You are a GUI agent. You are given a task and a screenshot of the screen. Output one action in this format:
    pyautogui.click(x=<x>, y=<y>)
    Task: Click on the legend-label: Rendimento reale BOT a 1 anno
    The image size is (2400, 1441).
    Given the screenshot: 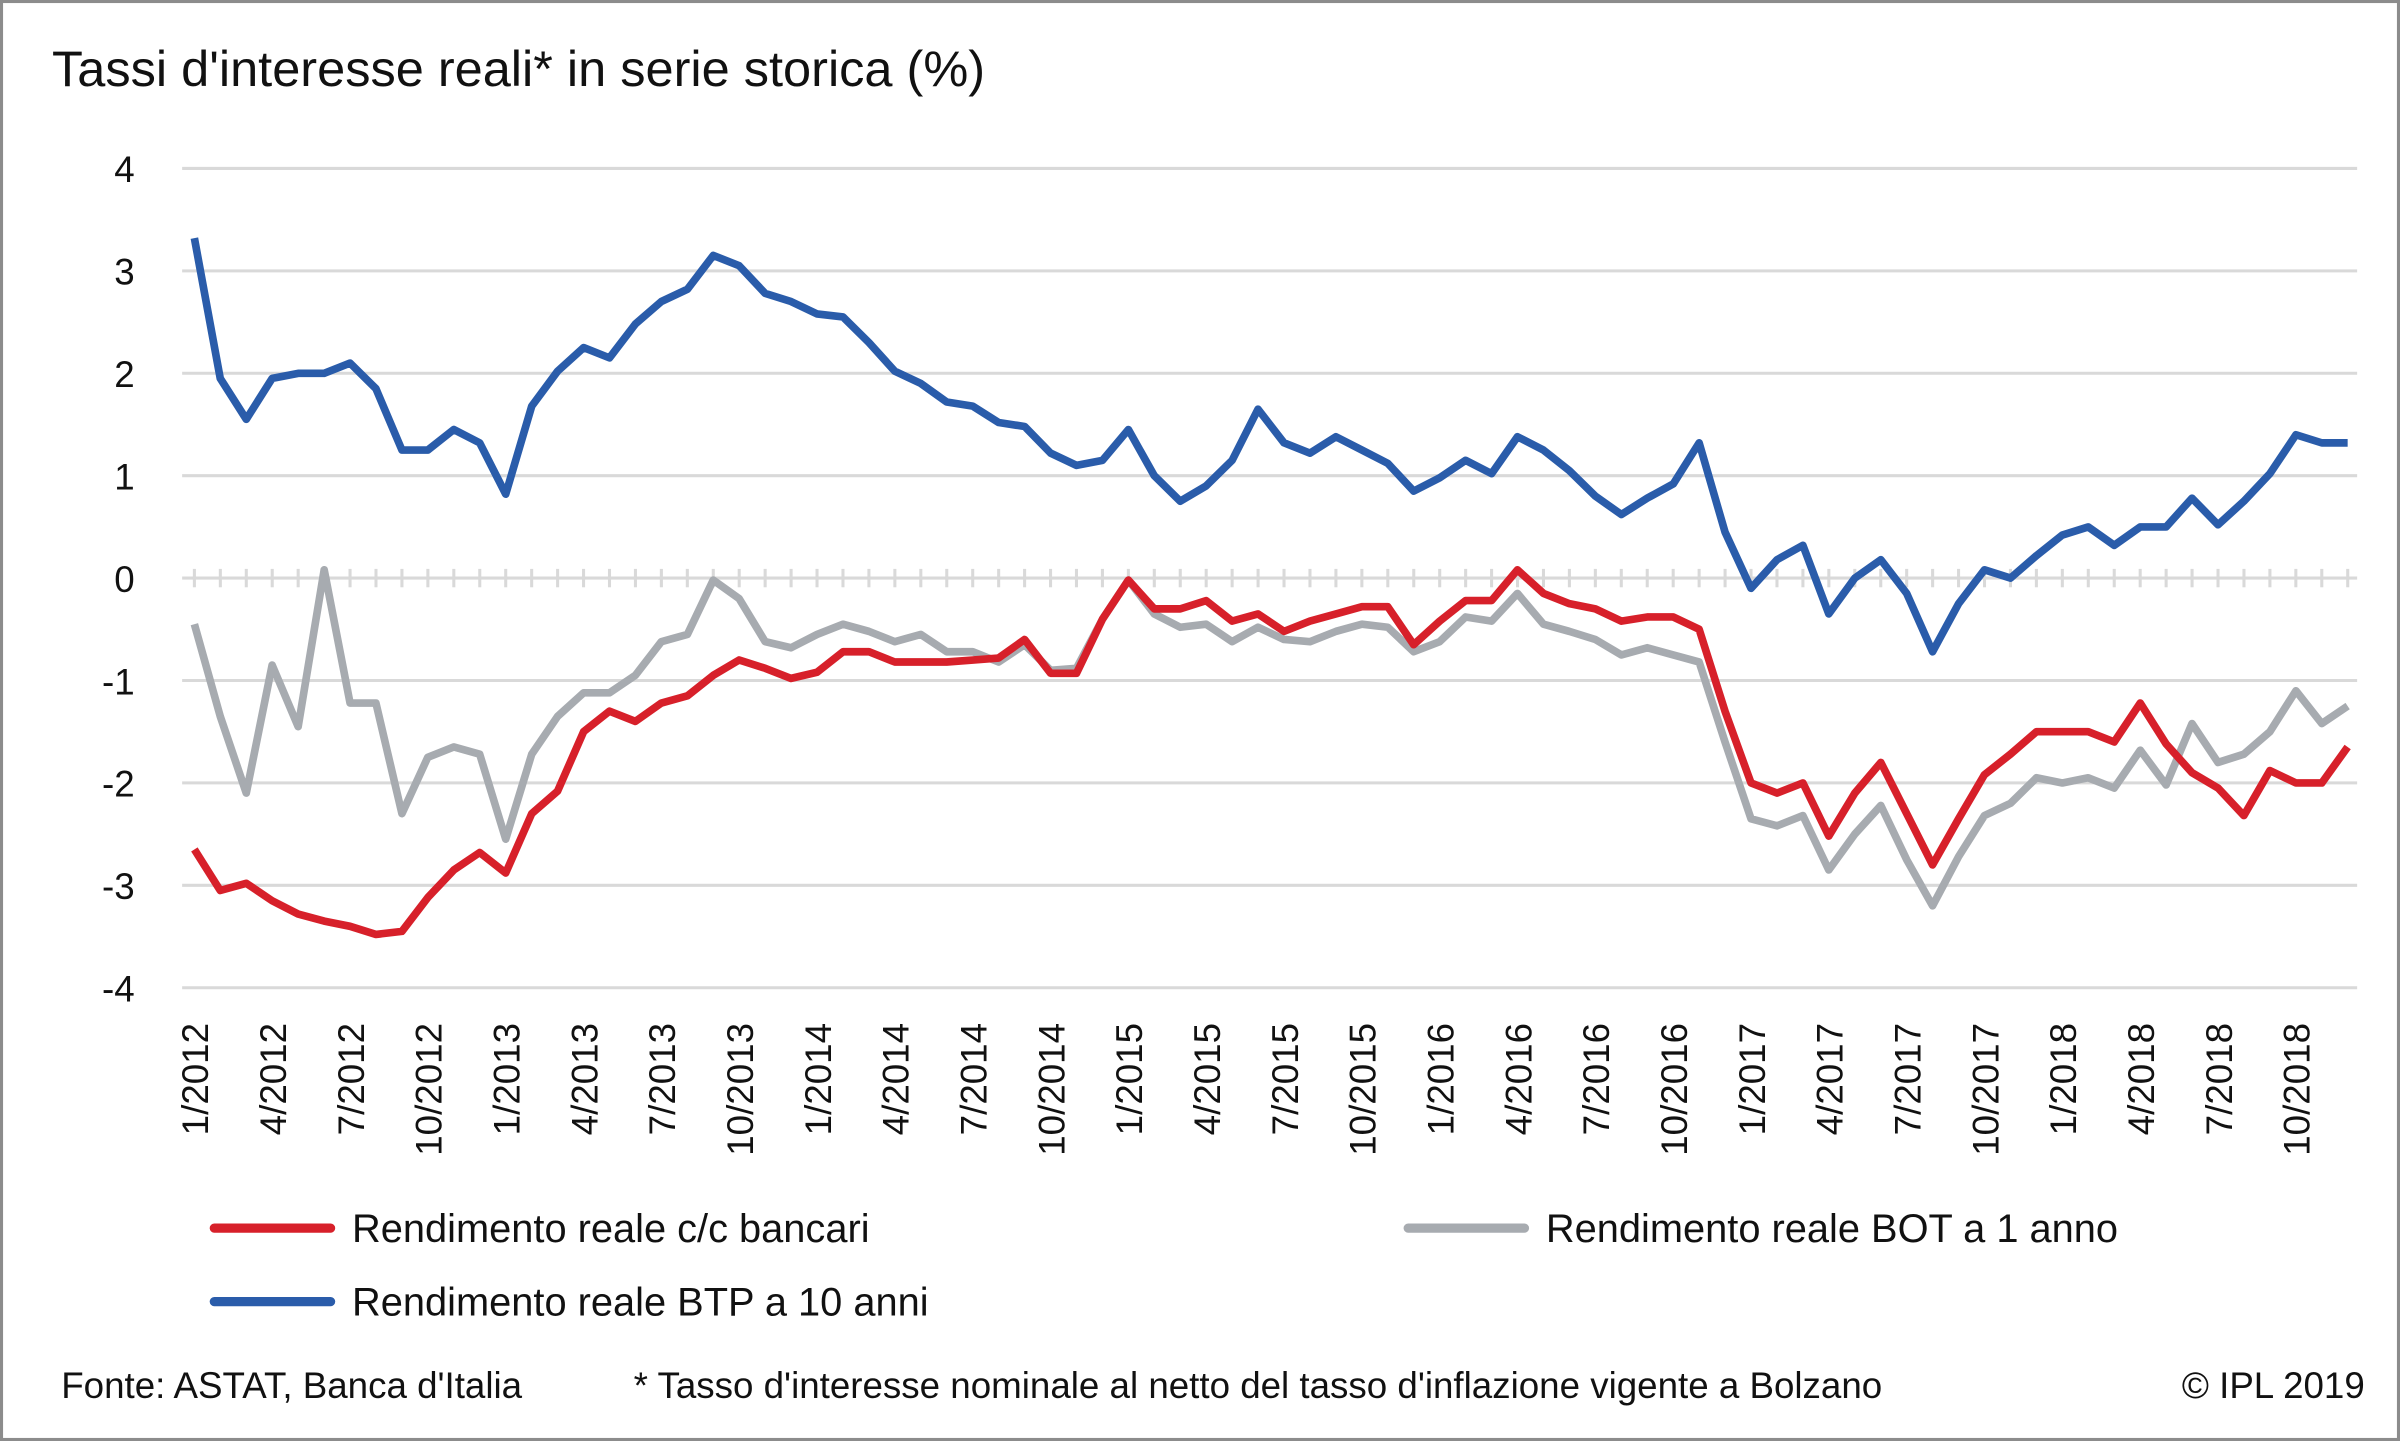 What is the action you would take?
    pyautogui.click(x=1832, y=1229)
    